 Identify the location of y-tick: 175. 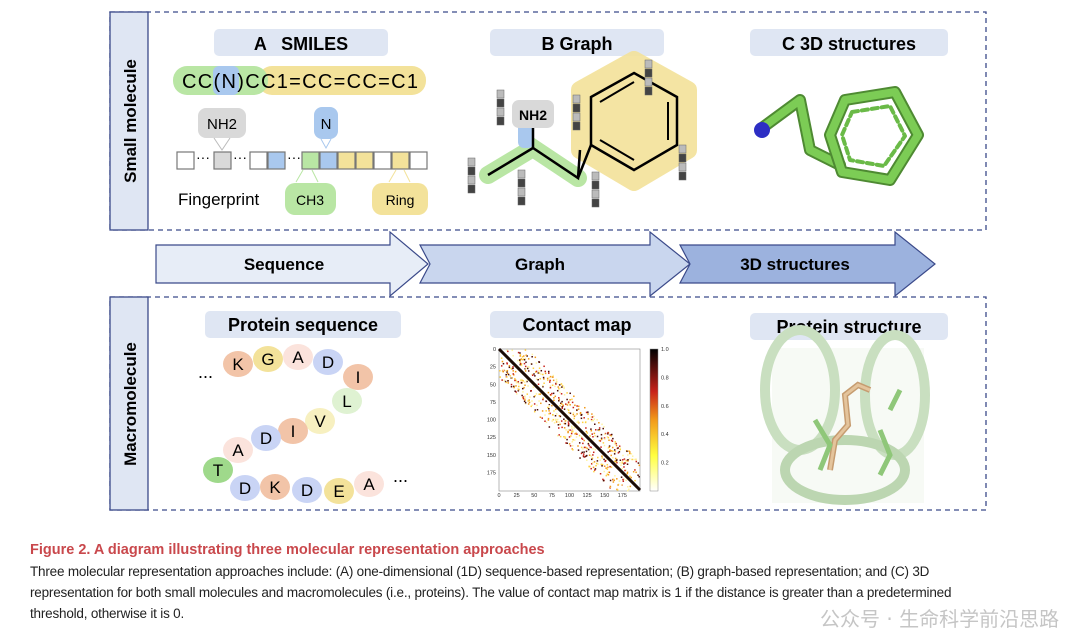
(491, 473).